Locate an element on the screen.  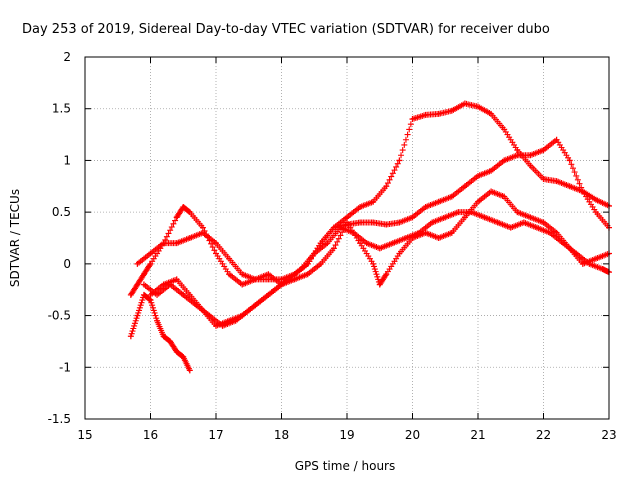
y-tick-label: -1 is located at coordinates (65, 367).